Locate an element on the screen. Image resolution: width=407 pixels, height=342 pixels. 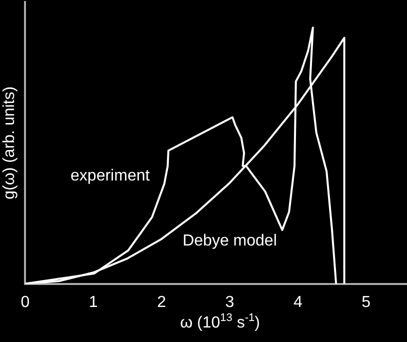
y-axis-title: g(ω) (arb. units) is located at coordinates (9, 143).